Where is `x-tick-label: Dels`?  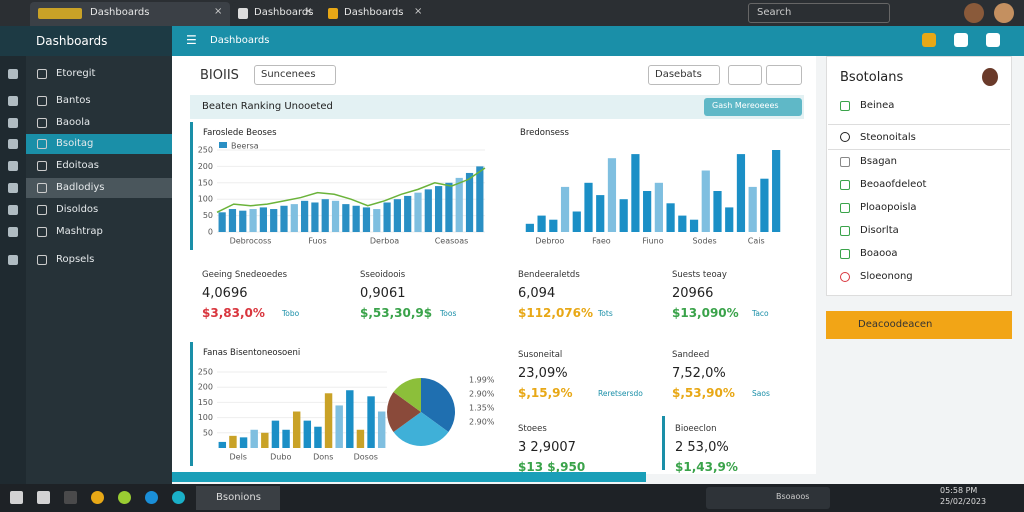
x-tick-label: Dels is located at coordinates (238, 457).